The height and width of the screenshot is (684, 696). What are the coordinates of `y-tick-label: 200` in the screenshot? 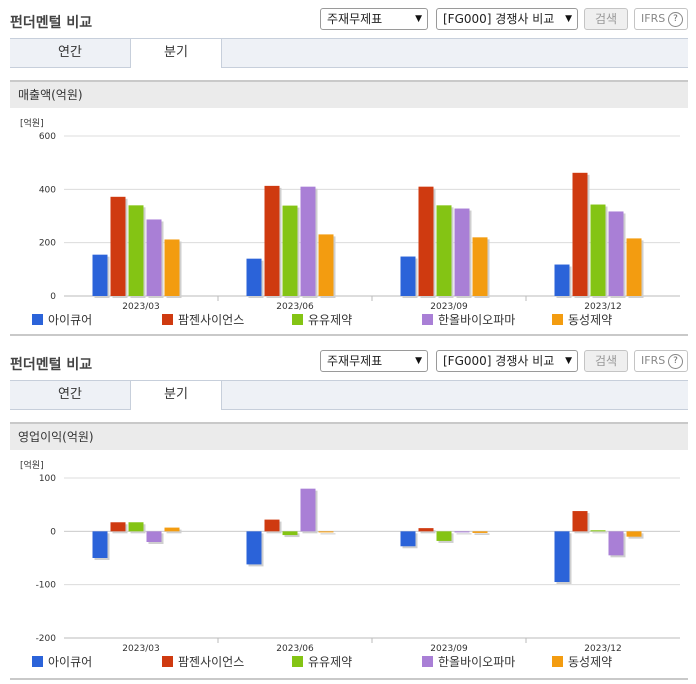 It's located at (47, 244).